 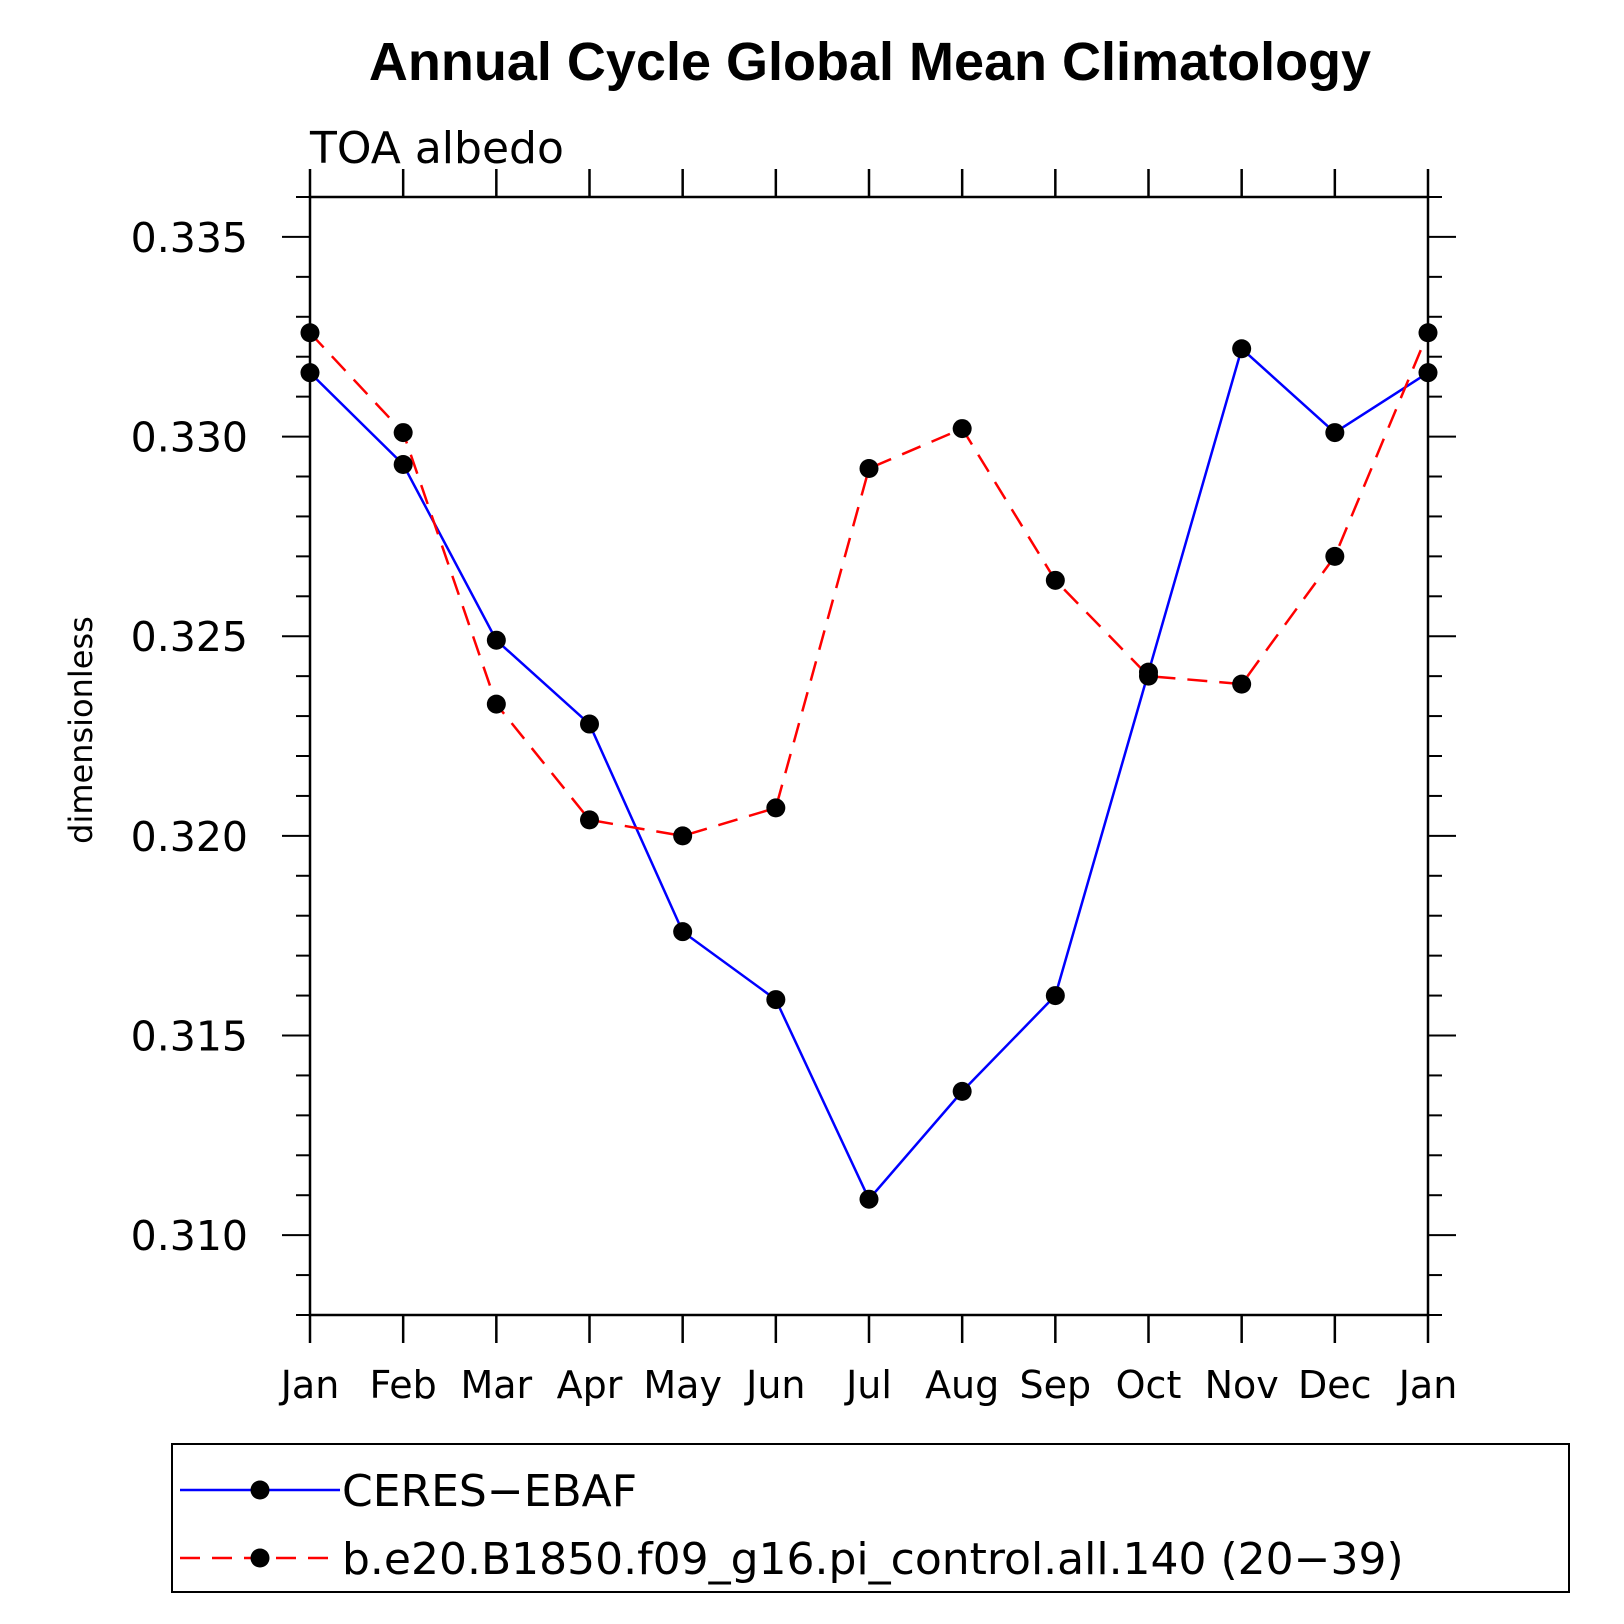 I want to click on x-tick-labels: Jan Feb Mar Apr May Jun Jul Aug Sep Oct Nov Dec Jan, so click(x=868, y=1385).